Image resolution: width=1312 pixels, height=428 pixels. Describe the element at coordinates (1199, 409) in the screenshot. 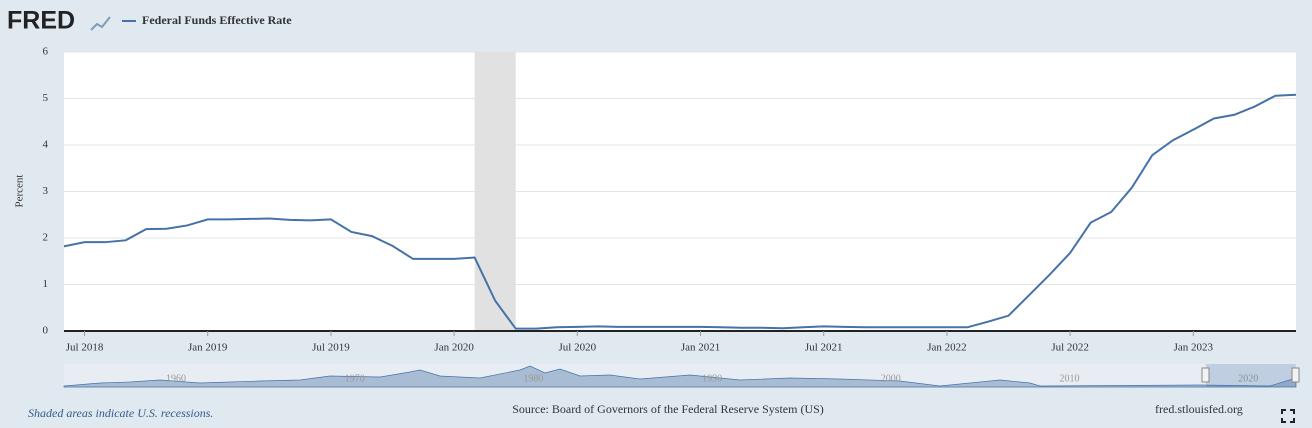

I see `site: fred.stlouisfed.org` at that location.